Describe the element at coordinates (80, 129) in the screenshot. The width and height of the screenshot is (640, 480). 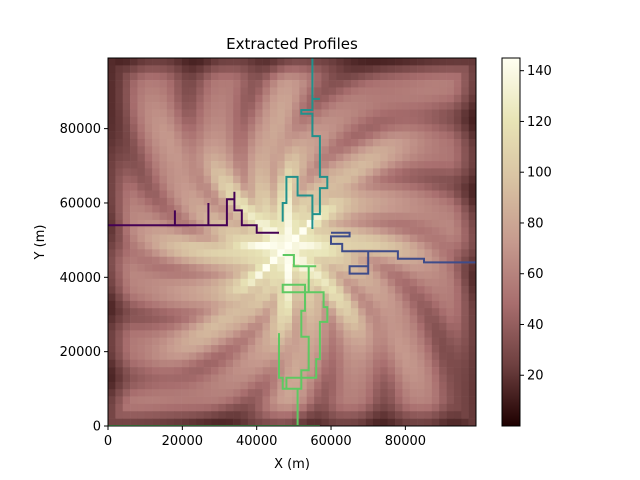
I see `y-tick-label: 80000` at that location.